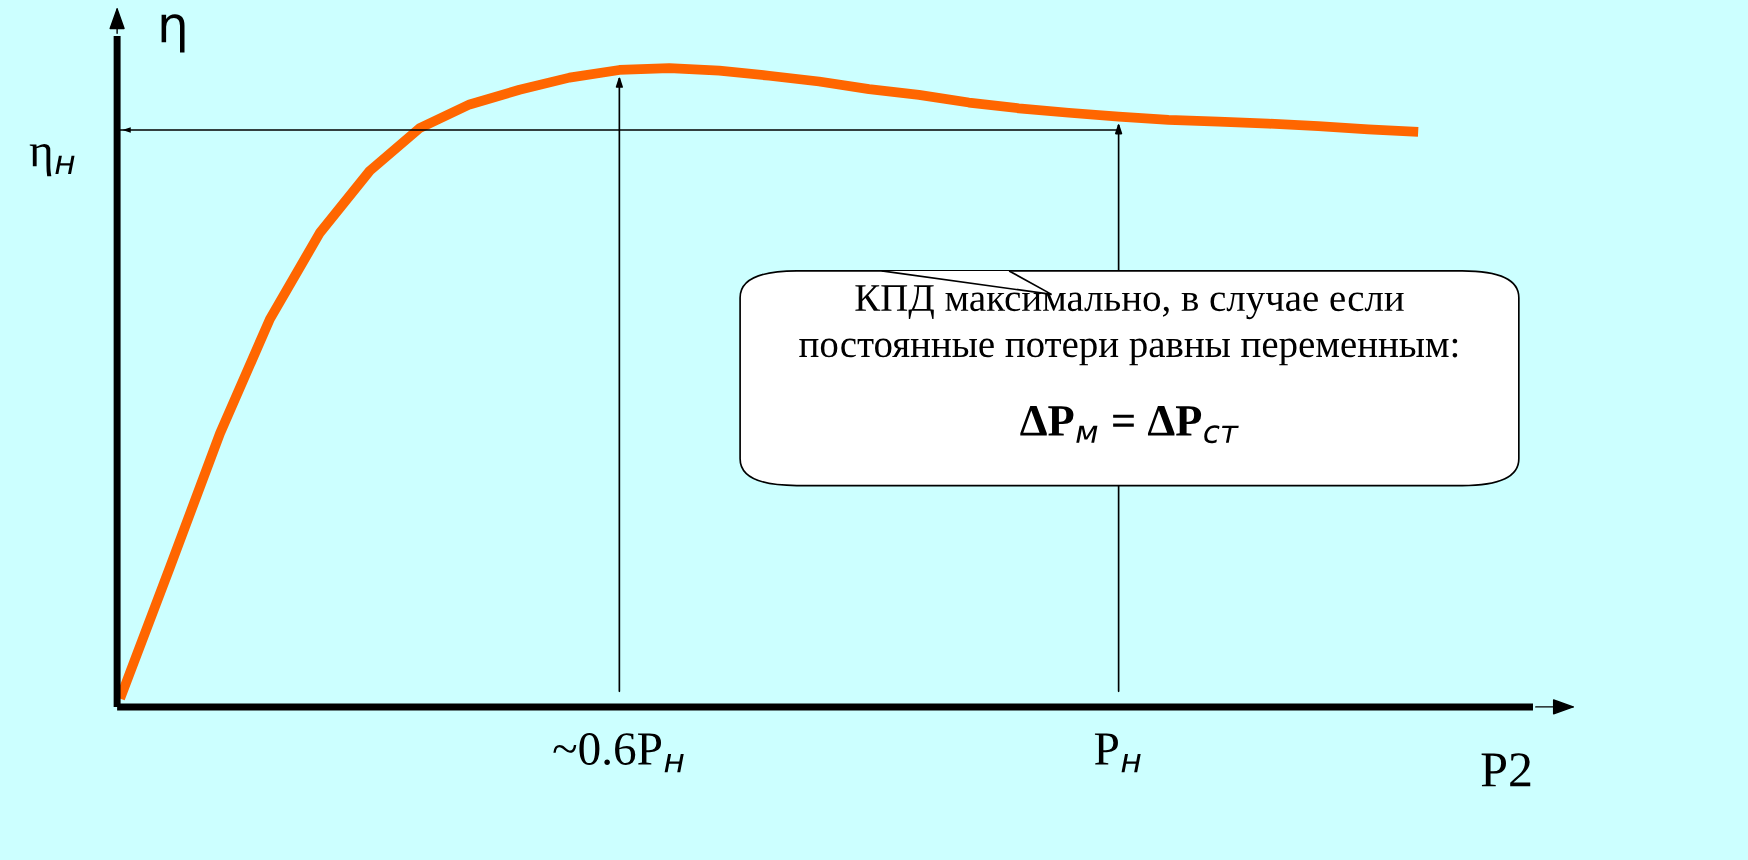  What do you see at coordinates (52, 160) in the screenshot?
I see `ref-line-label: η$_{н}$` at bounding box center [52, 160].